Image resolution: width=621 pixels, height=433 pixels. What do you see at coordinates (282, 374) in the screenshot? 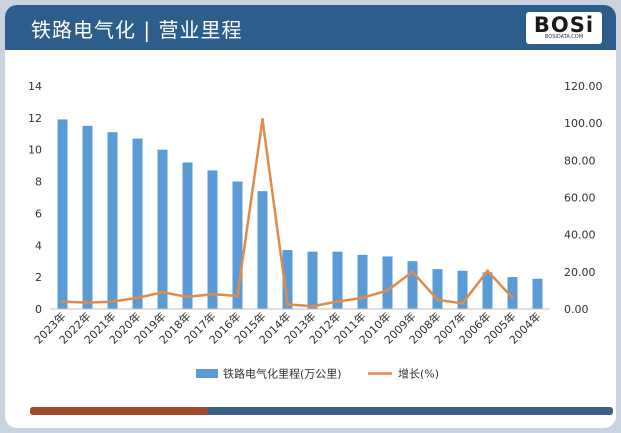
I see `legend-bar-label: 铁路电气化里程(万公里)` at bounding box center [282, 374].